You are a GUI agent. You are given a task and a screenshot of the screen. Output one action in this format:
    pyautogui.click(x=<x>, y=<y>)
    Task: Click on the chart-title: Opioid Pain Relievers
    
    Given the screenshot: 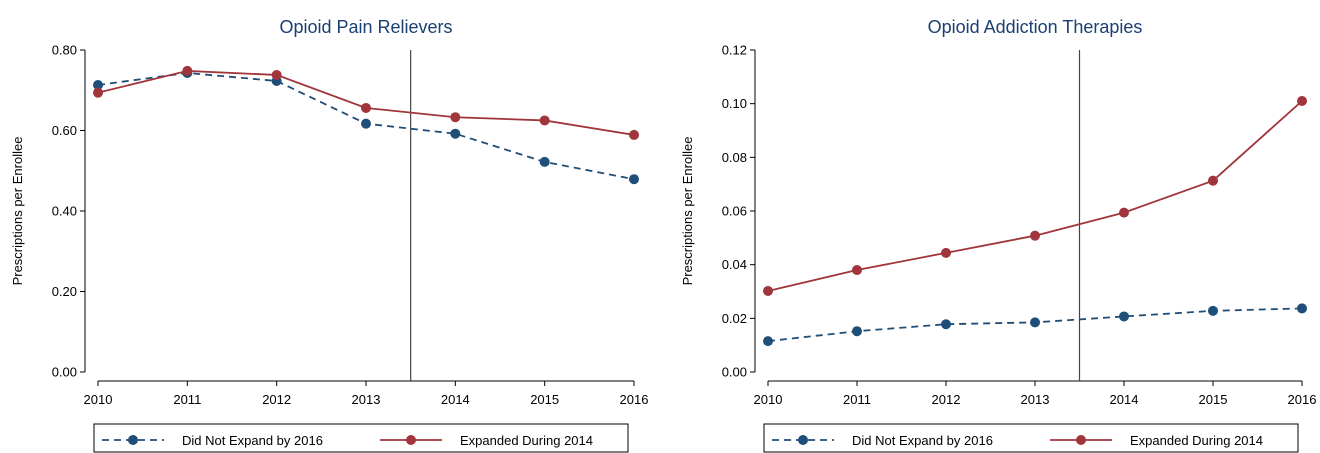 What is the action you would take?
    pyautogui.click(x=365, y=27)
    